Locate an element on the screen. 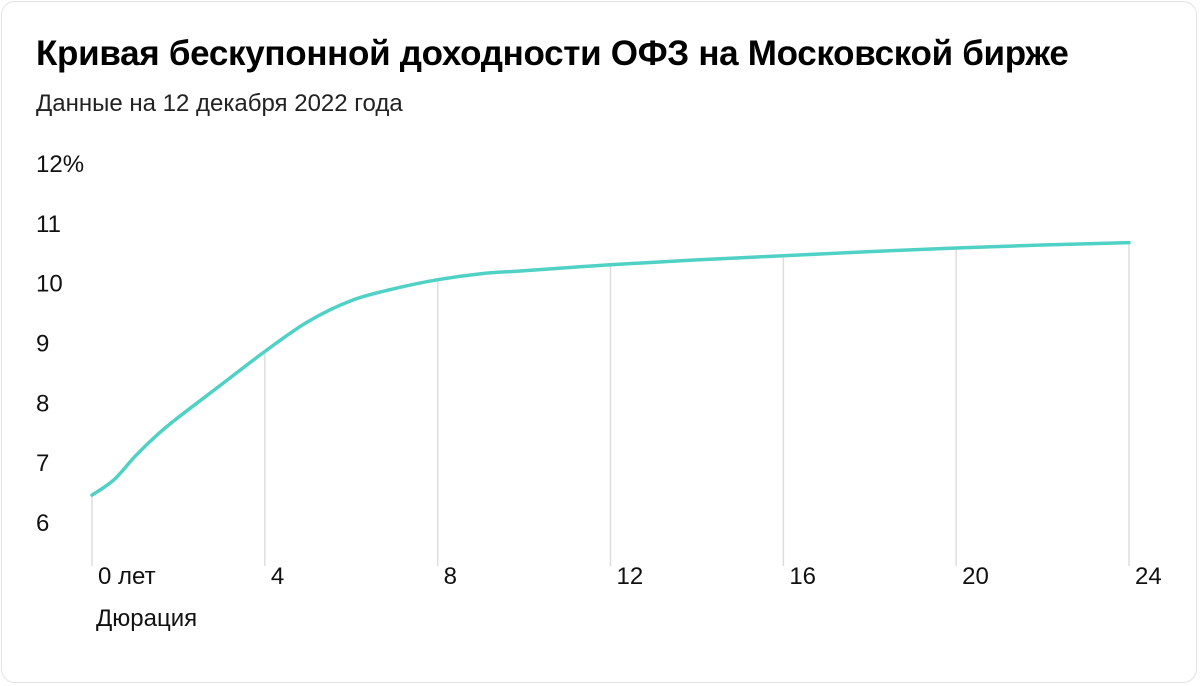 The image size is (1200, 686). y-tick-label: 8 is located at coordinates (42, 403).